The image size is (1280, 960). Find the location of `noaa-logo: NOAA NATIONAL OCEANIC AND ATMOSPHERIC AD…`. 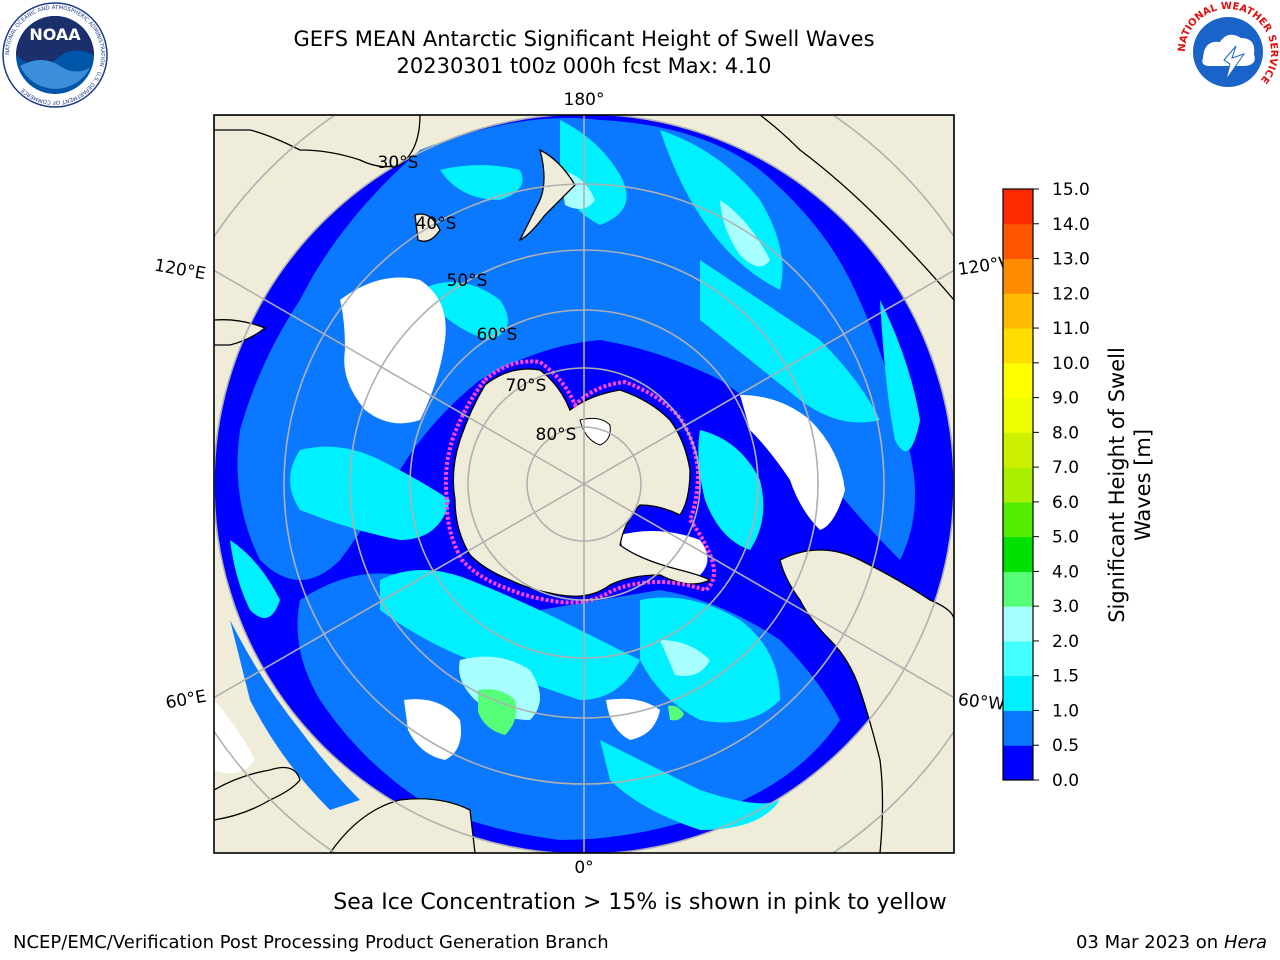

noaa-logo: NOAA NATIONAL OCEANIC AND ATMOSPHERIC AD… is located at coordinates (55, 55).